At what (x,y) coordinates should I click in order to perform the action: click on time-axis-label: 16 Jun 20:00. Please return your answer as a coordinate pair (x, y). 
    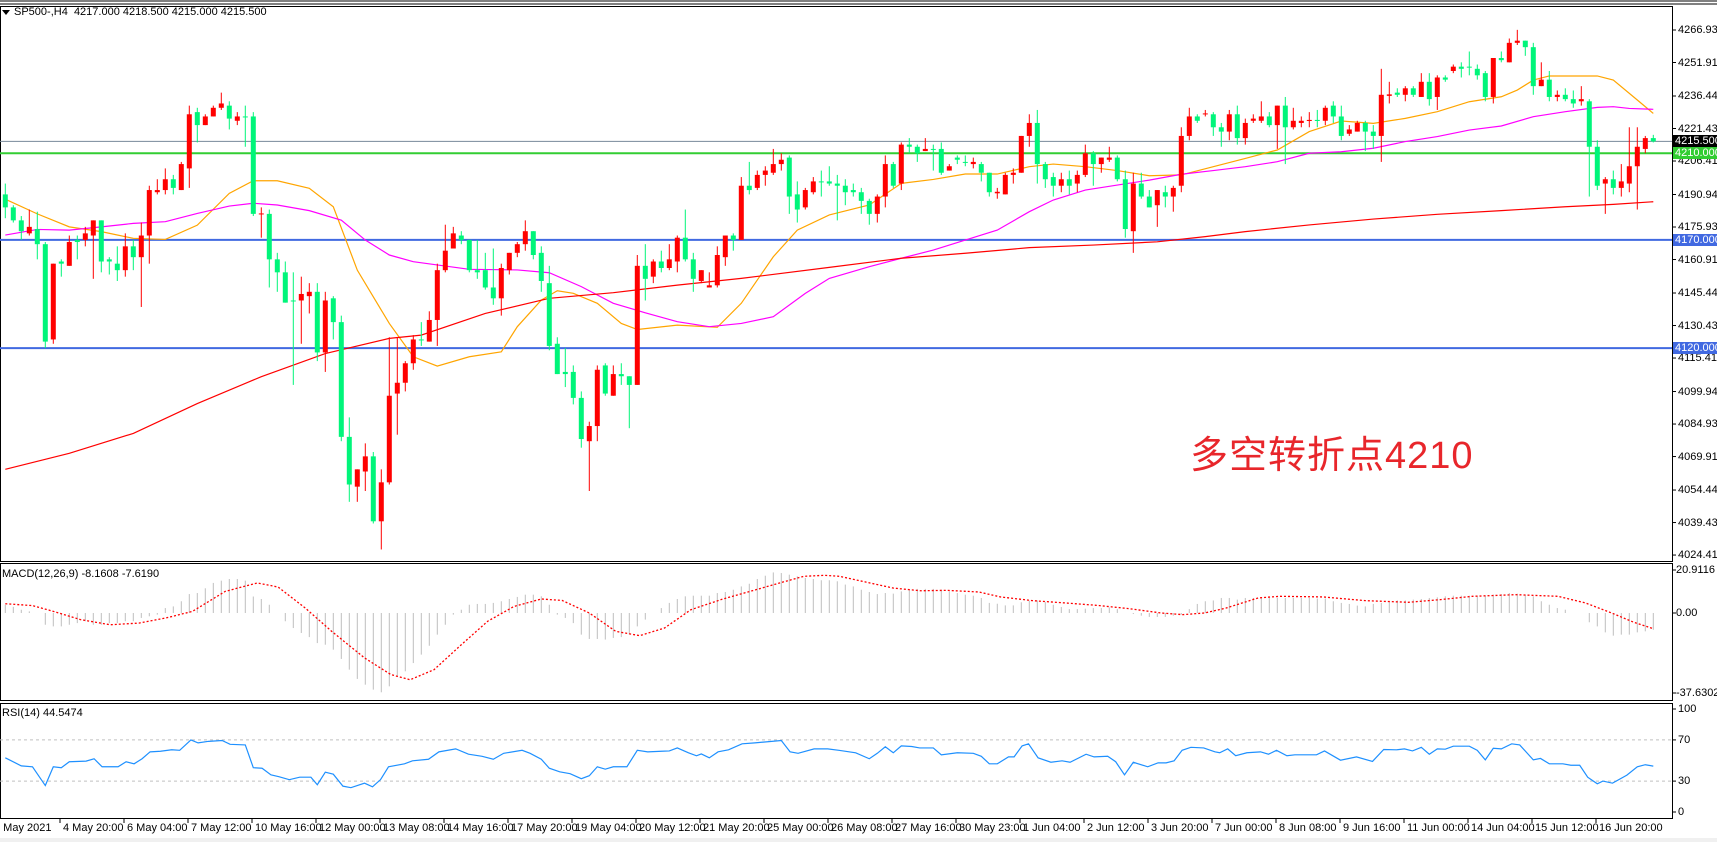
    Looking at the image, I should click on (1631, 828).